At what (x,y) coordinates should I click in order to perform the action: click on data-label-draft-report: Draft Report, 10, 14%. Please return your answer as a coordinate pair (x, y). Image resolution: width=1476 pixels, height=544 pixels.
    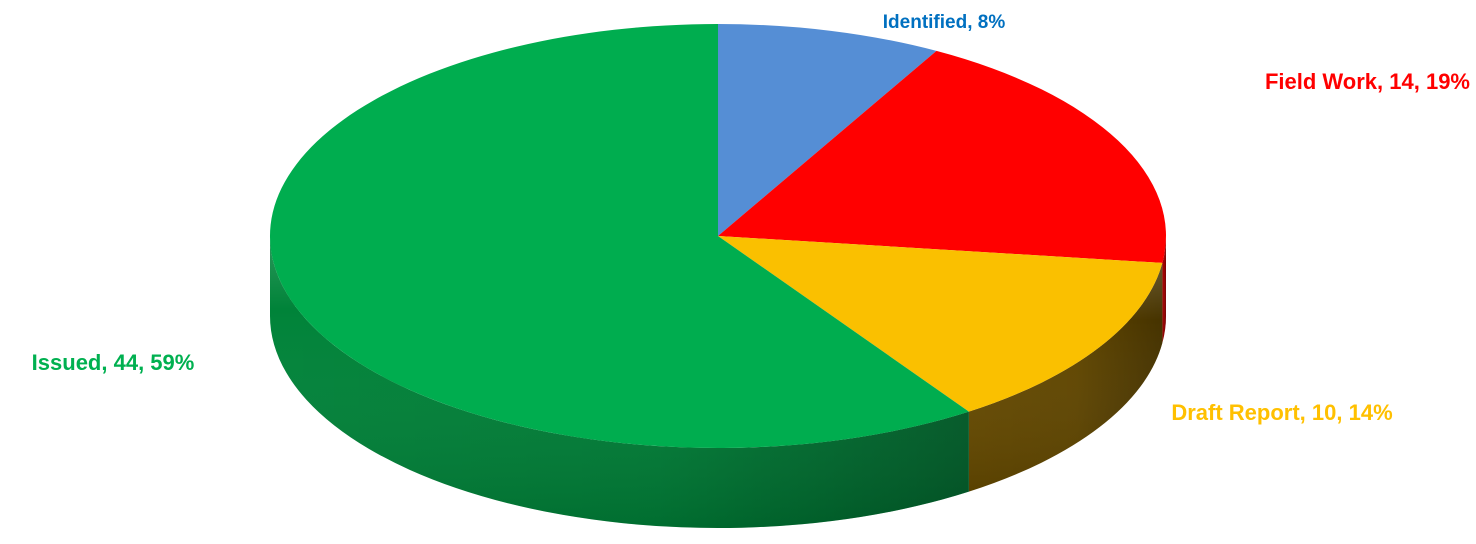
    Looking at the image, I should click on (1281, 412).